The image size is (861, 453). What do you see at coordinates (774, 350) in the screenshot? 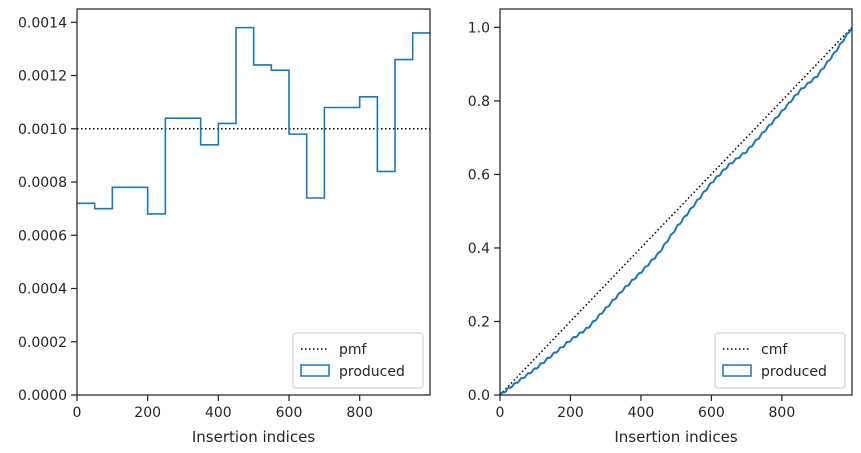
I see `legend-reference-label: cmf` at bounding box center [774, 350].